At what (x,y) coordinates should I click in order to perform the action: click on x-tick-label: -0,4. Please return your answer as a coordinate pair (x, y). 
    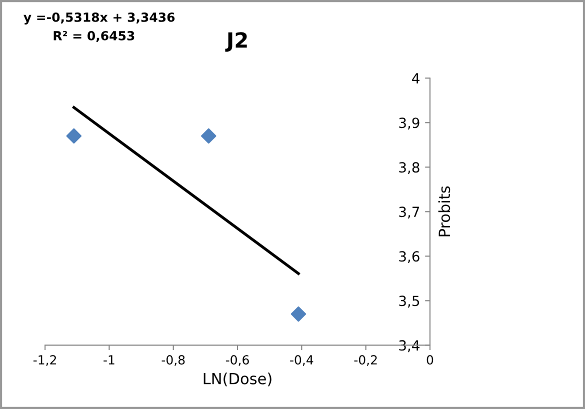
    Looking at the image, I should click on (302, 360).